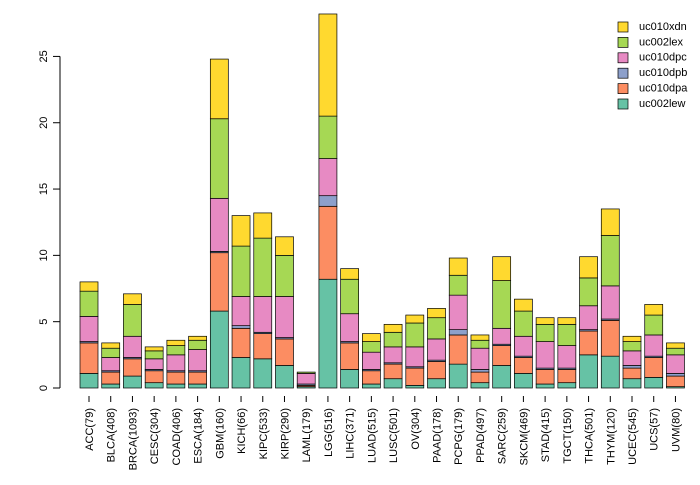 This screenshot has width=700, height=485. What do you see at coordinates (623, 58) in the screenshot?
I see `legend-swatch-uc010dpc` at bounding box center [623, 58].